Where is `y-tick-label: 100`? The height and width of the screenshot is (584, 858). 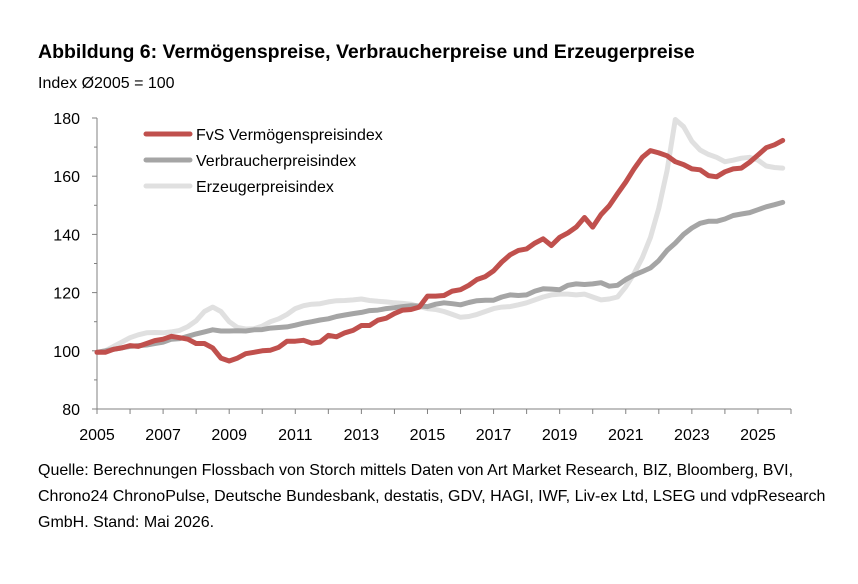
y-tick-label: 100 is located at coordinates (66, 352).